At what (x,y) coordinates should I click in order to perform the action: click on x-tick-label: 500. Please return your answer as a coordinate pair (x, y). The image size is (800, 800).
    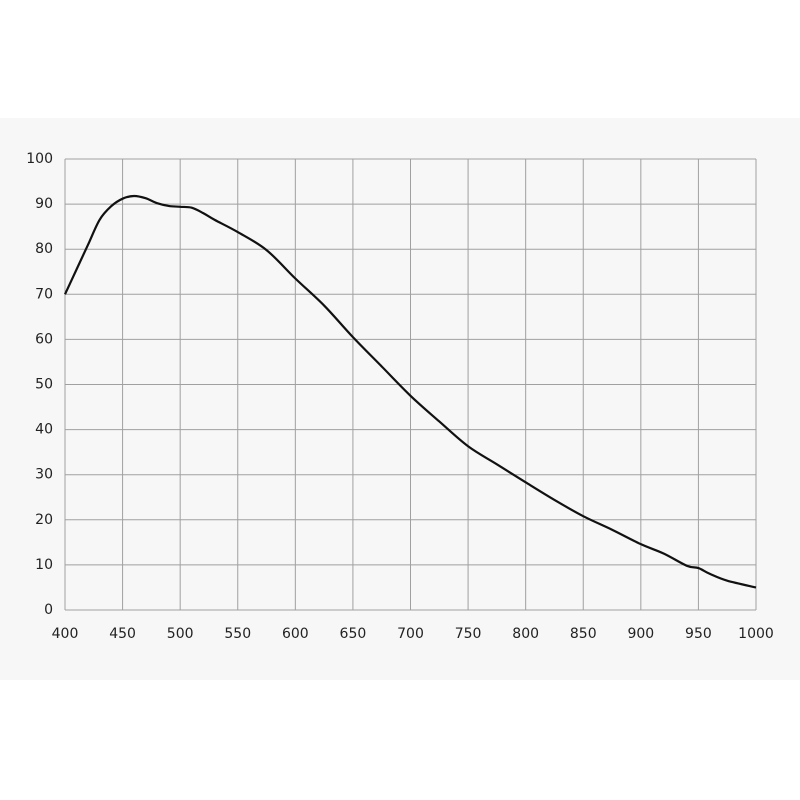
    Looking at the image, I should click on (180, 634).